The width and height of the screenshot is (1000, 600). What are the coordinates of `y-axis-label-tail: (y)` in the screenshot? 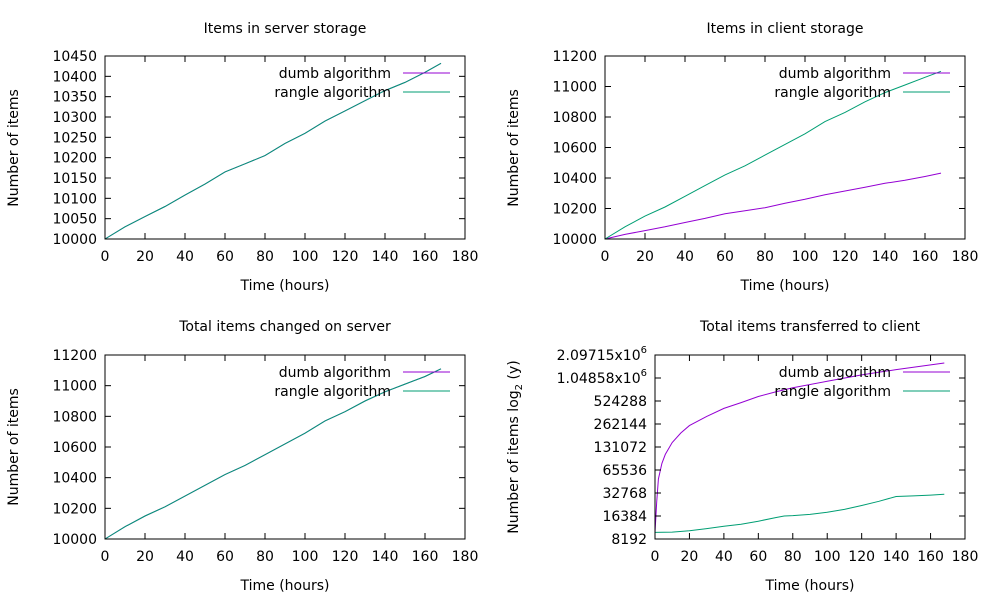 It's located at (514, 372).